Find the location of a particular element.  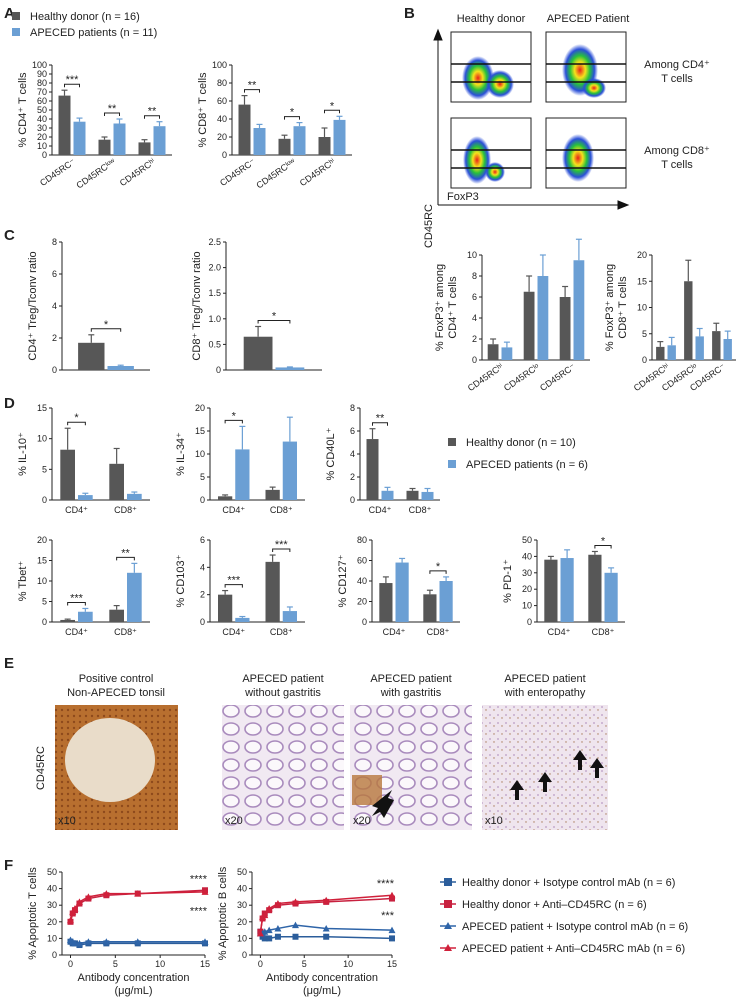

y-tick-label: 70 is located at coordinates (42, 92).